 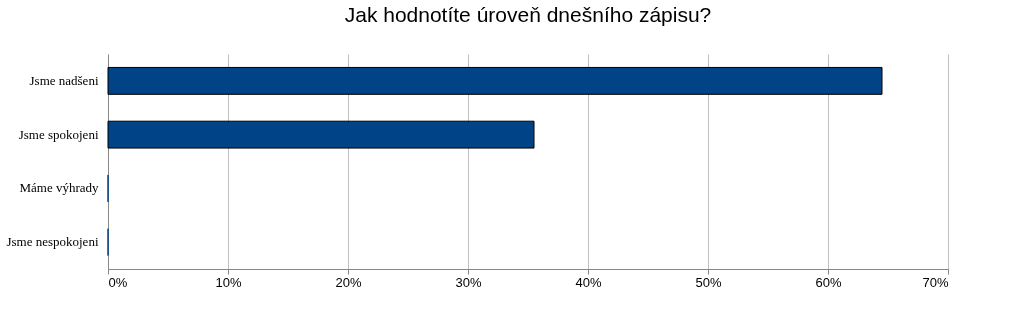 What do you see at coordinates (468, 282) in the screenshot?
I see `x-tick-label: 30%` at bounding box center [468, 282].